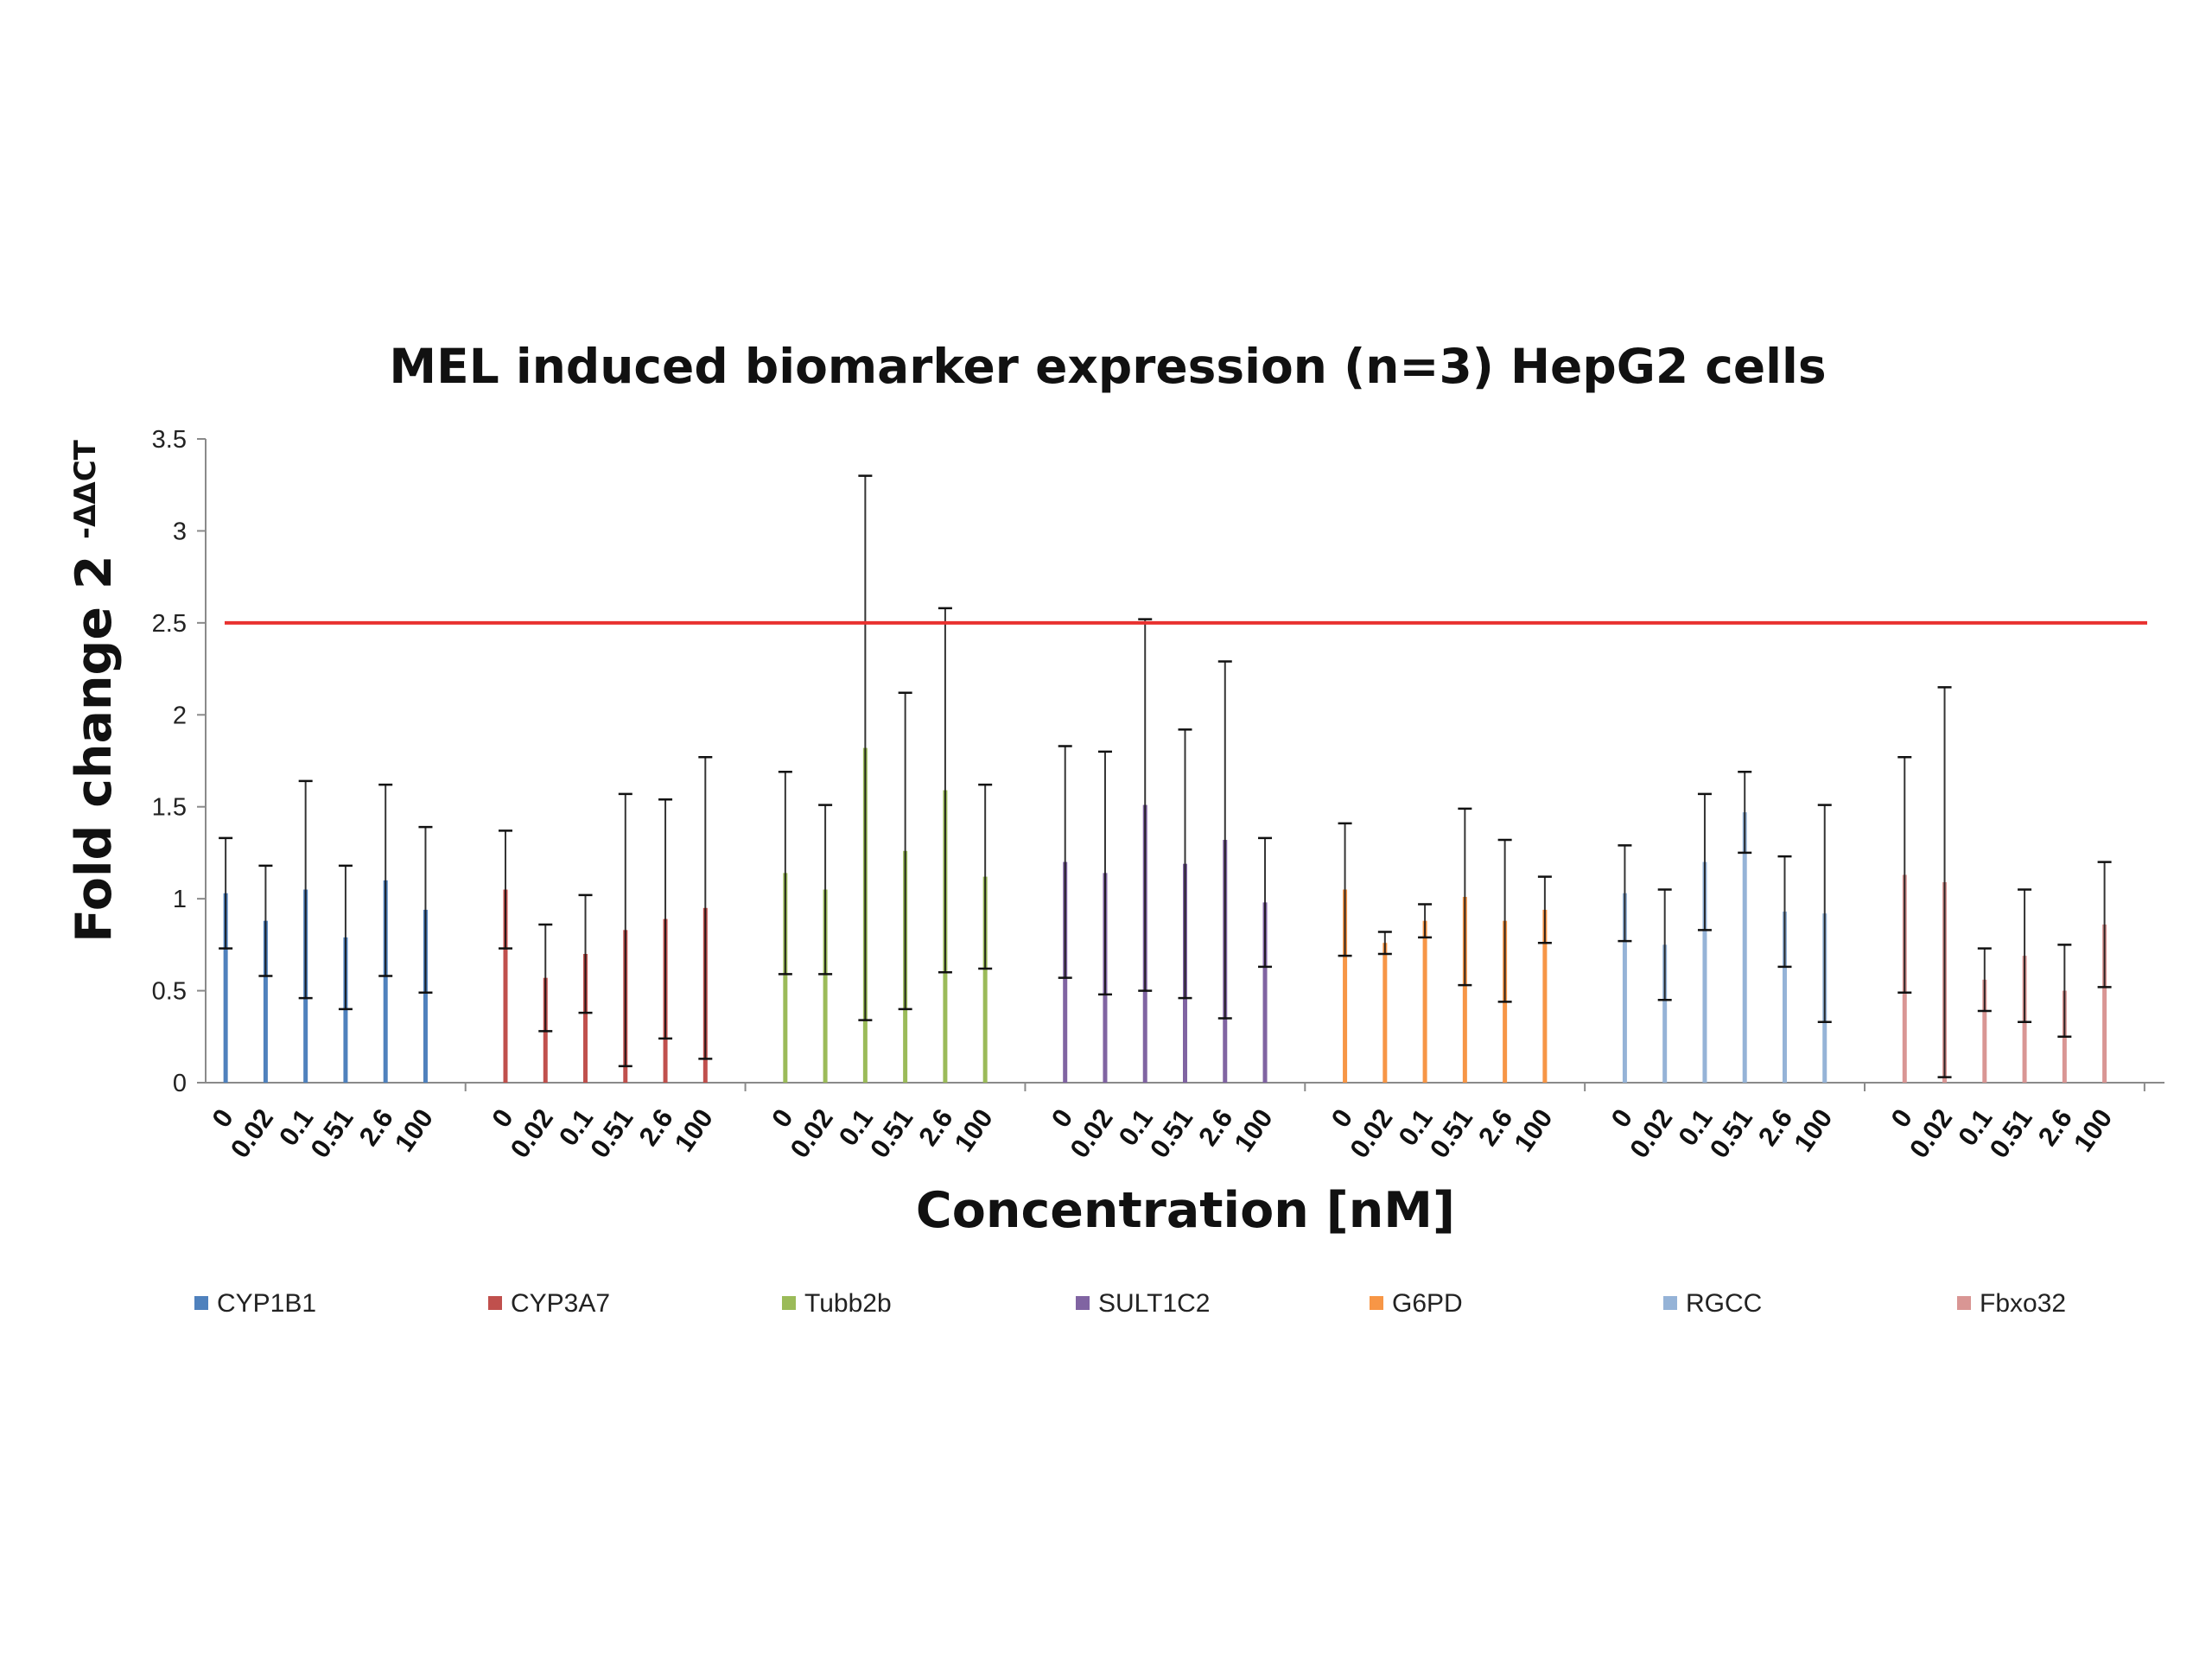  Describe the element at coordinates (1784, 998) in the screenshot. I see `bar-RGCC-2.6` at that location.